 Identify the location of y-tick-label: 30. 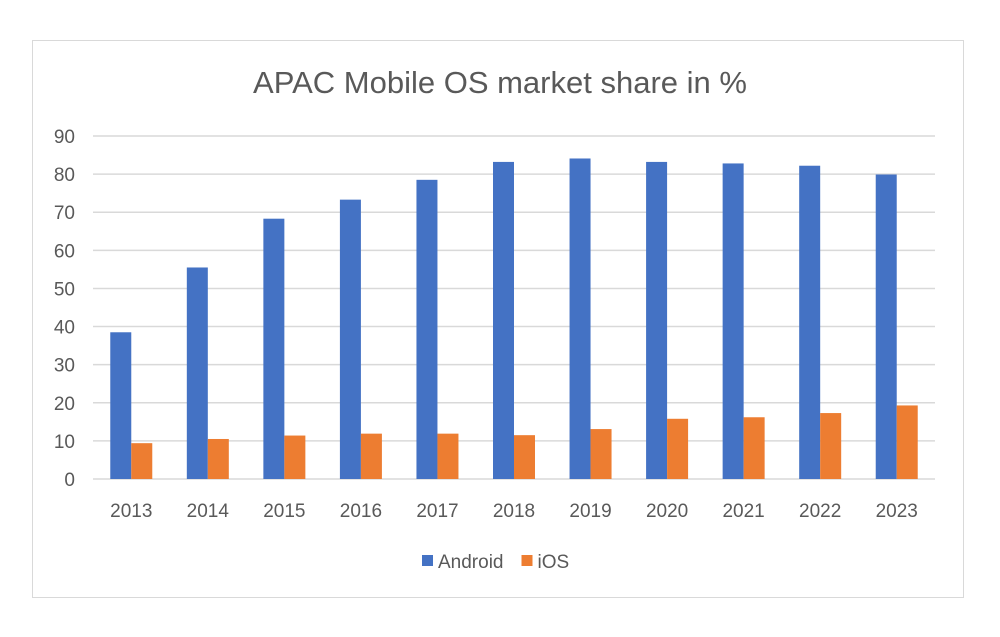
(64, 366).